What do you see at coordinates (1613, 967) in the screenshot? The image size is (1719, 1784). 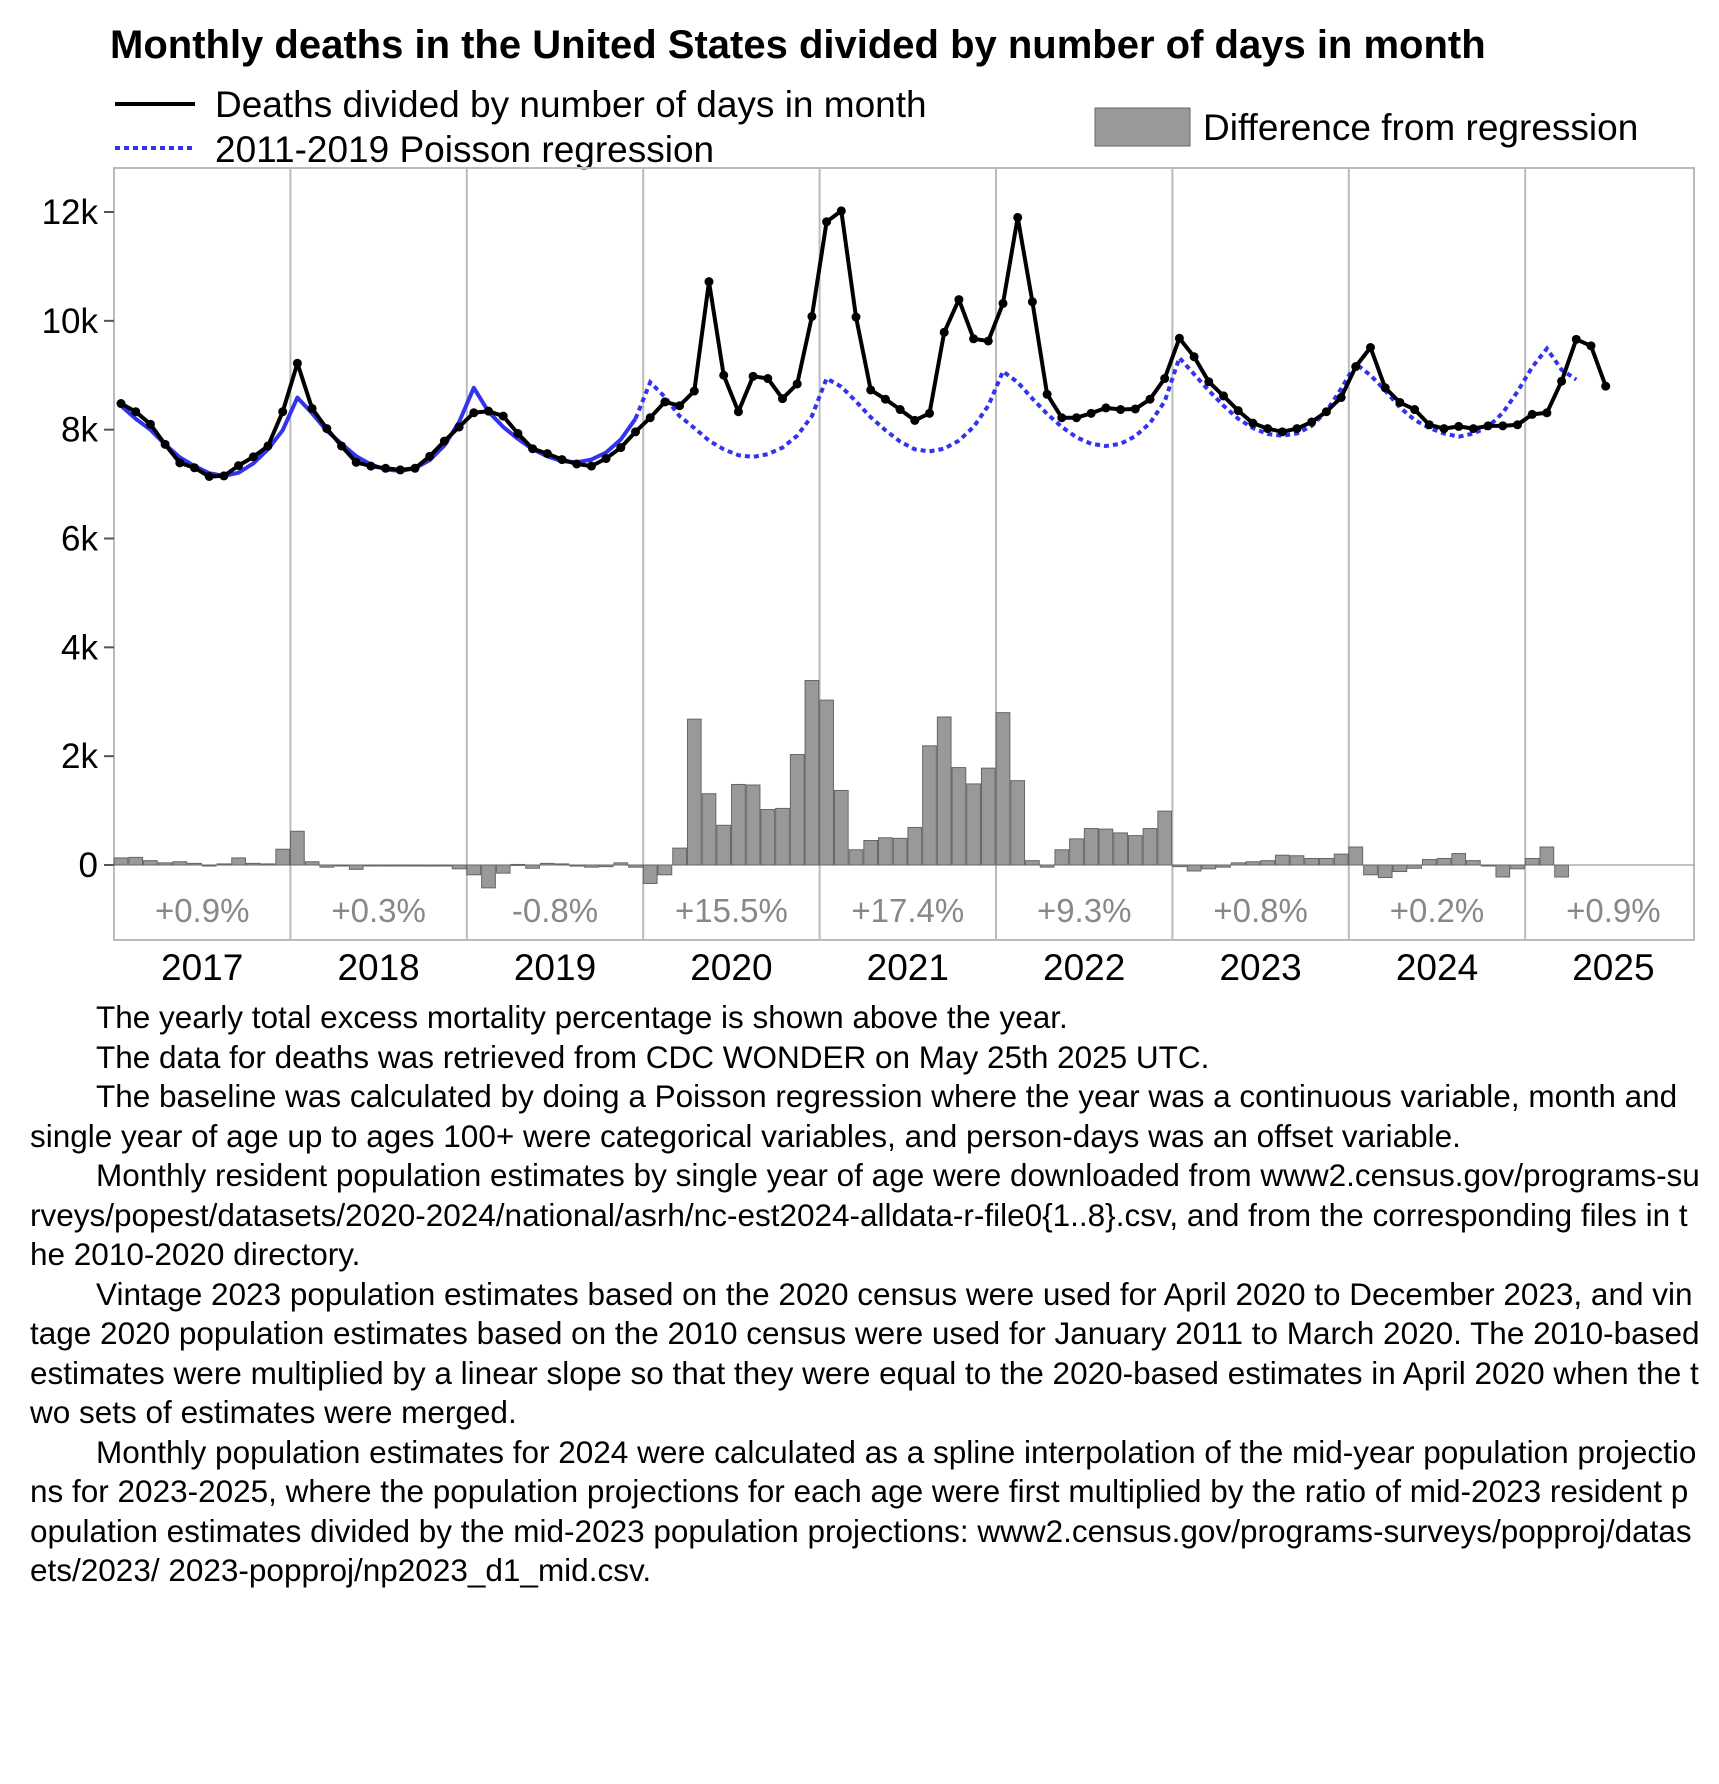 I see `x-year-label: 2025` at bounding box center [1613, 967].